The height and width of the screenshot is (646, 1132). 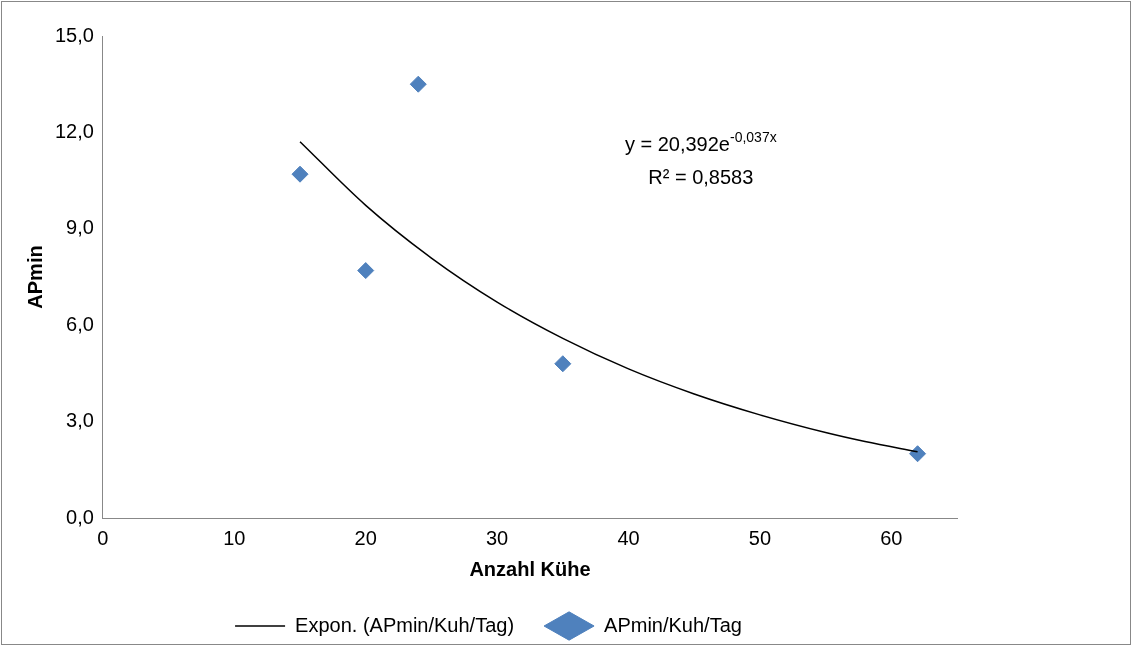 I want to click on x-tick-label: 20, so click(x=365, y=537).